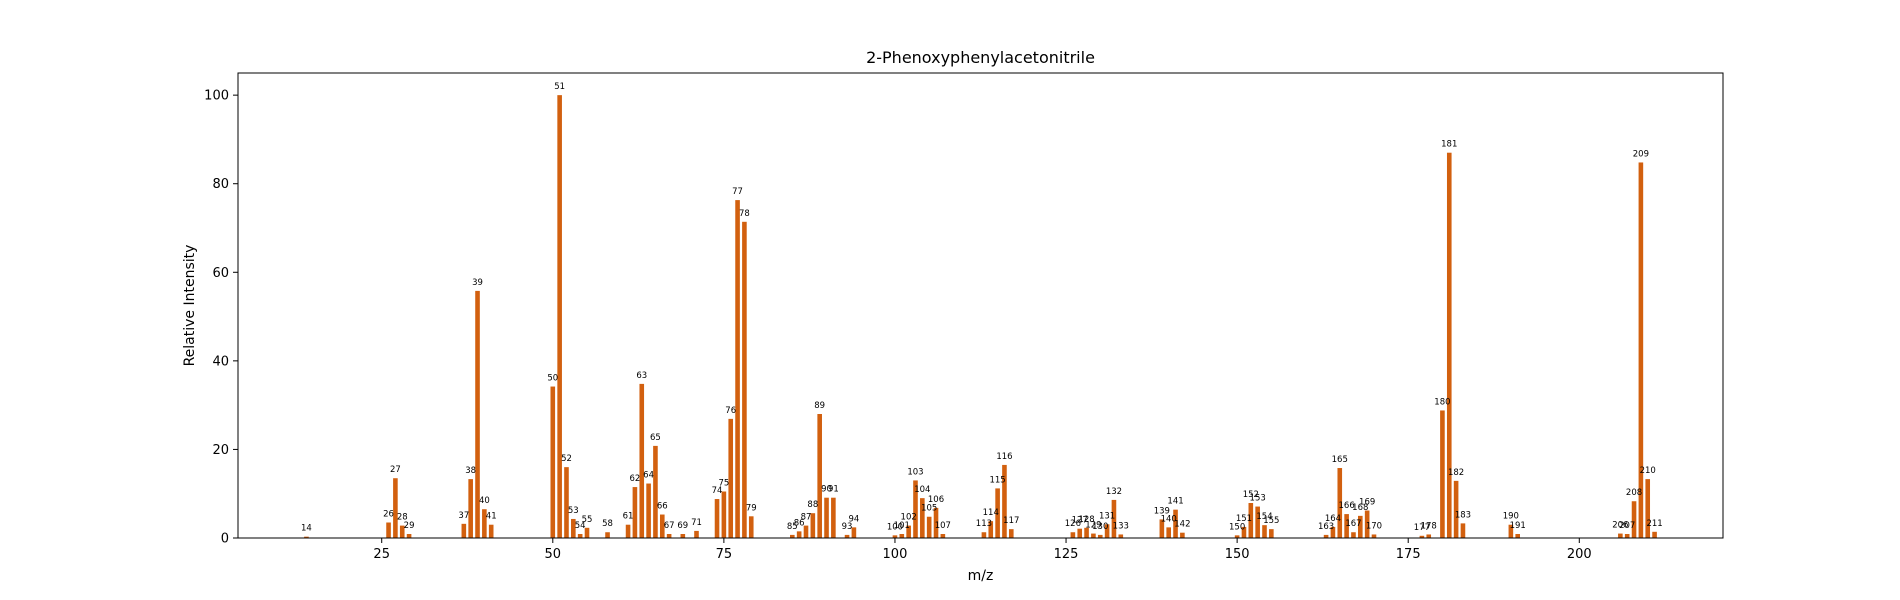  Describe the element at coordinates (853, 519) in the screenshot. I see `peak-label-94: 94` at that location.